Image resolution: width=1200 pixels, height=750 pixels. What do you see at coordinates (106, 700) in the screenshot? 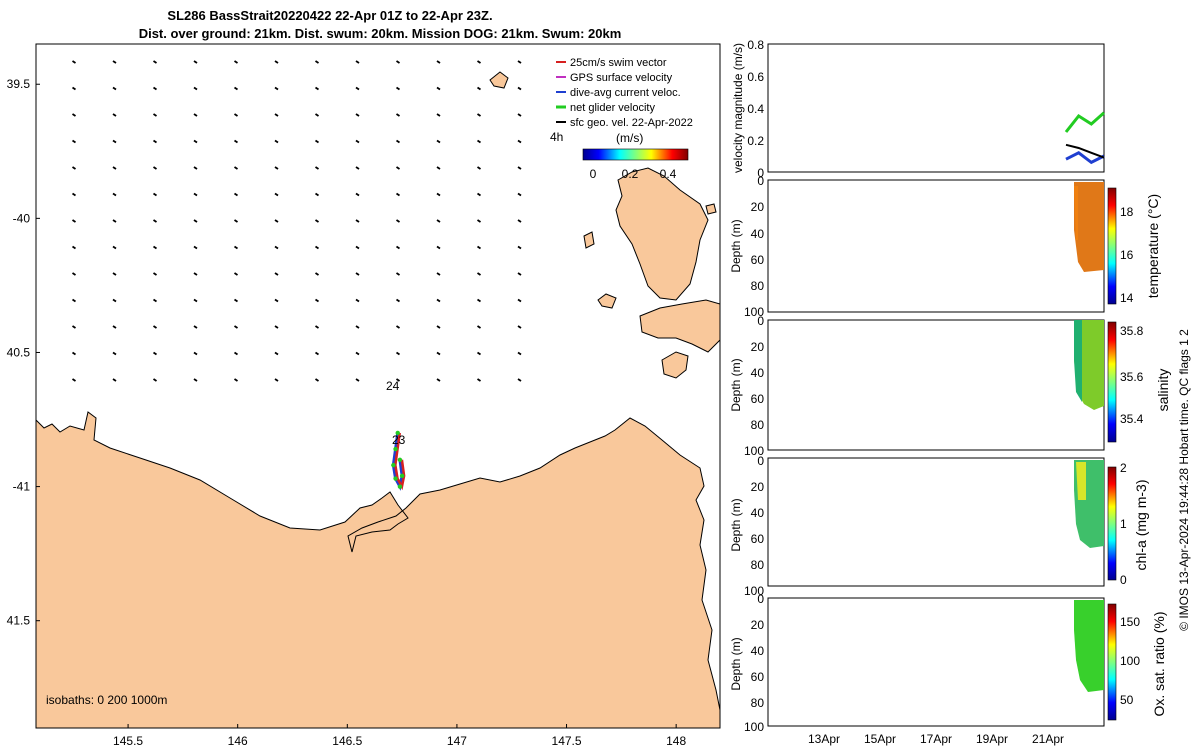
I see `isobaths-label: isobaths: 0 200 1000m` at bounding box center [106, 700].